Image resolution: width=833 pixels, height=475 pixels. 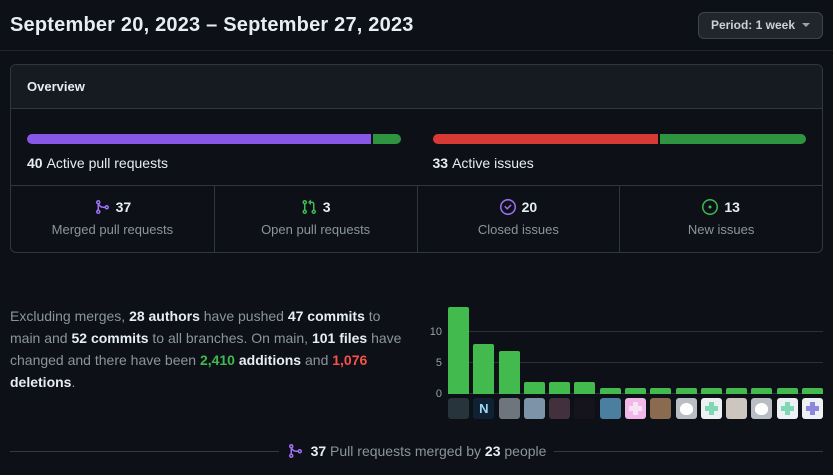 I want to click on y-axis-tick-0: 0, so click(x=438, y=394).